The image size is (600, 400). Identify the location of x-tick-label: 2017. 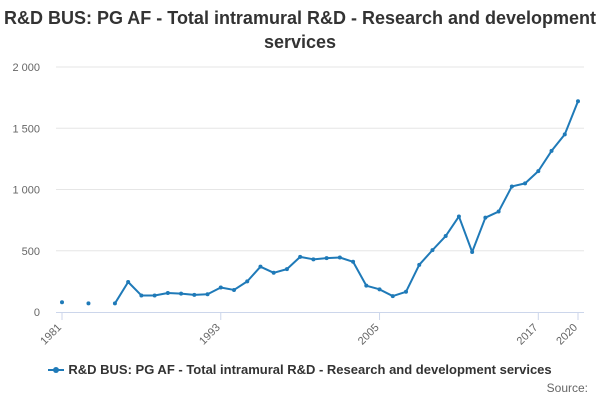
(528, 335).